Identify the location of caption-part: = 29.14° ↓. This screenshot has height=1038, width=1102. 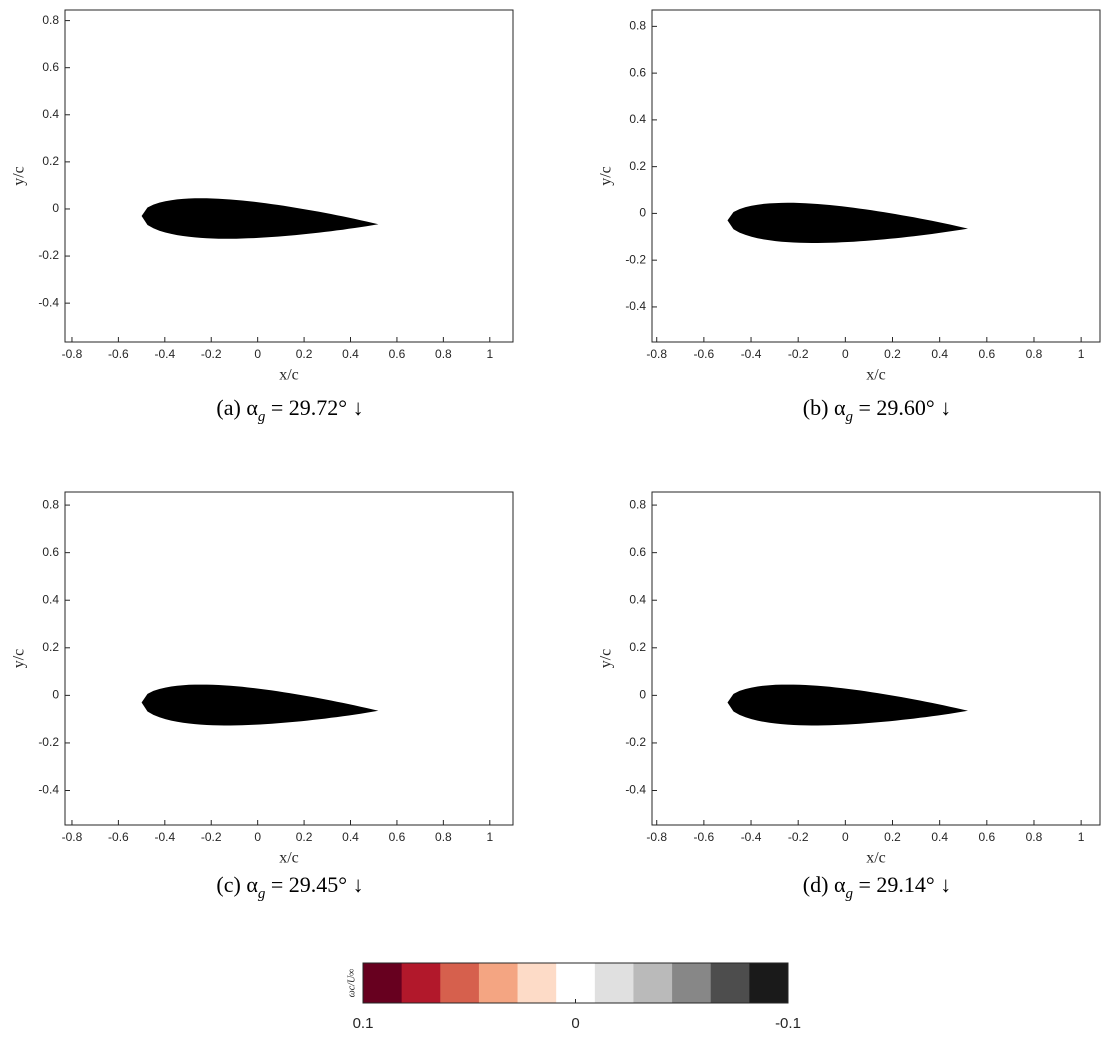
(902, 884).